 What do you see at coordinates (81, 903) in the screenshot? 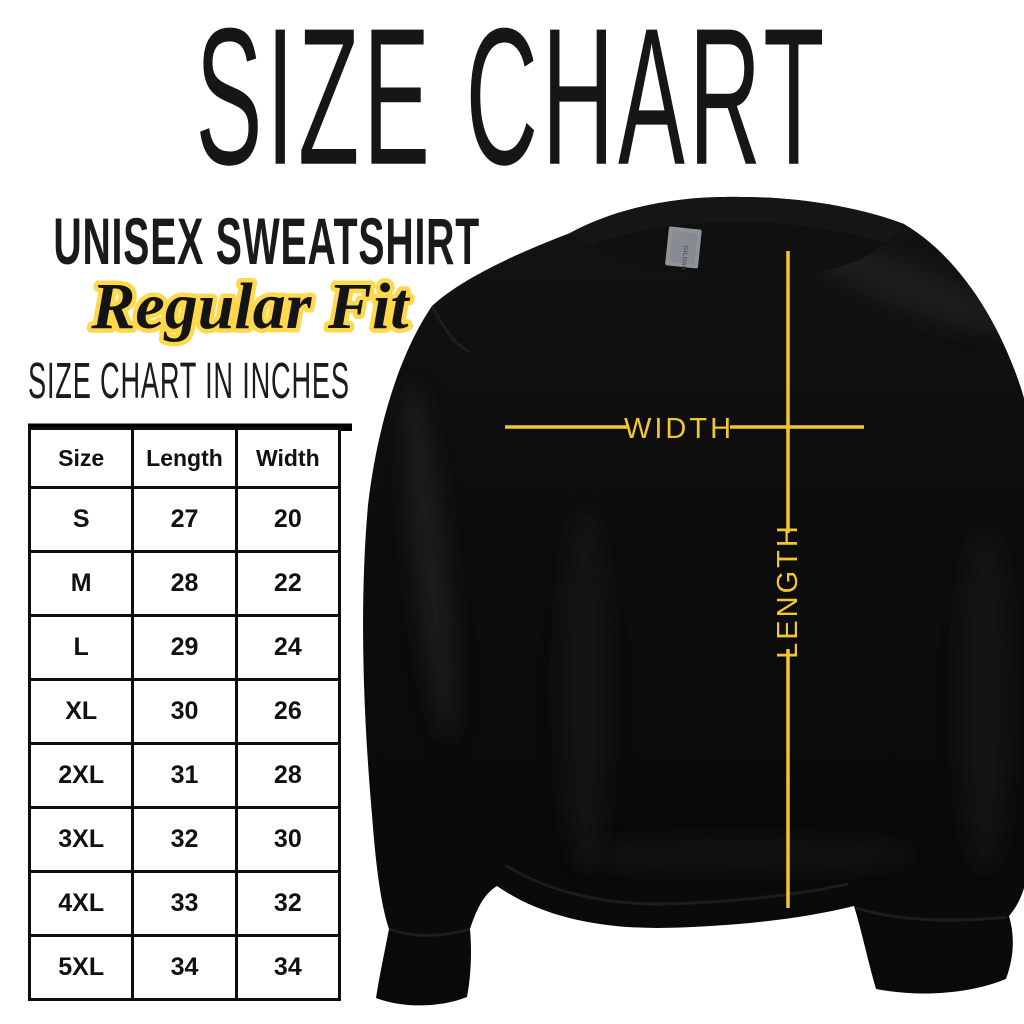
I see `table-cell: 4XL` at bounding box center [81, 903].